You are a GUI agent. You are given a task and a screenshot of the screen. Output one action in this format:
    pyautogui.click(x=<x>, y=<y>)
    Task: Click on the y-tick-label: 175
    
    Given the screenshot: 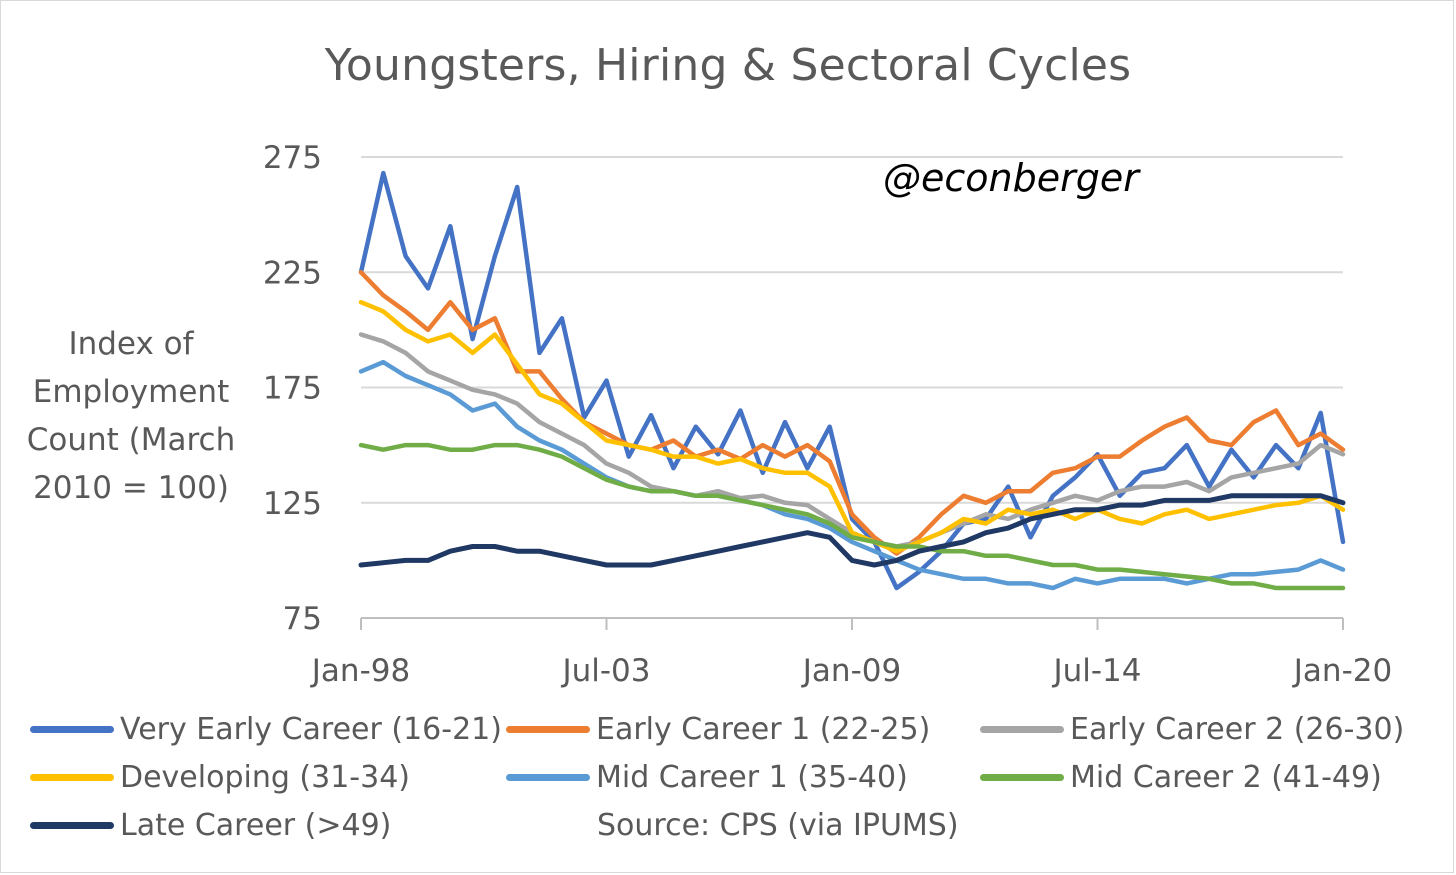 What is the action you would take?
    pyautogui.click(x=292, y=389)
    